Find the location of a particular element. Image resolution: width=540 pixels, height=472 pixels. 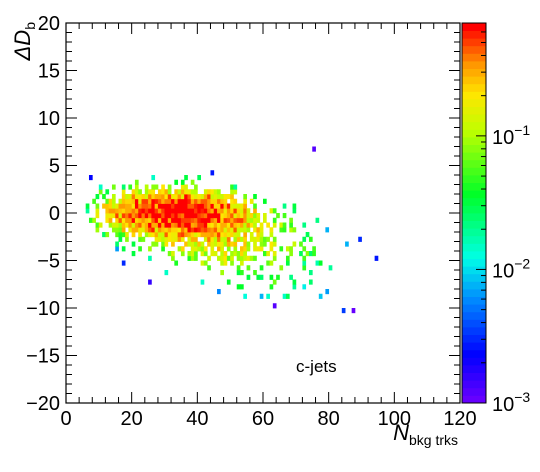

annotation-label: c-jets is located at coordinates (316, 366).